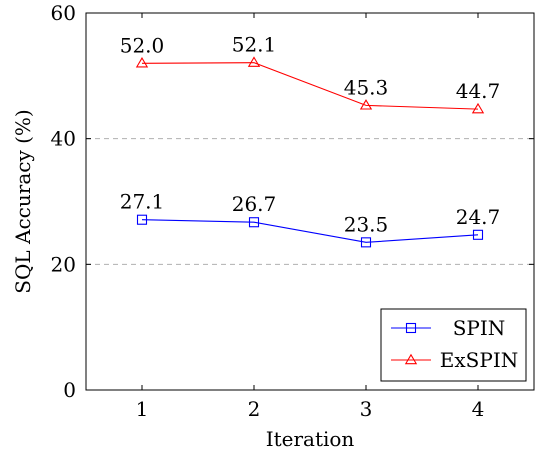 Image resolution: width=550 pixels, height=452 pixels. I want to click on x-tick-label: 2, so click(254, 409).